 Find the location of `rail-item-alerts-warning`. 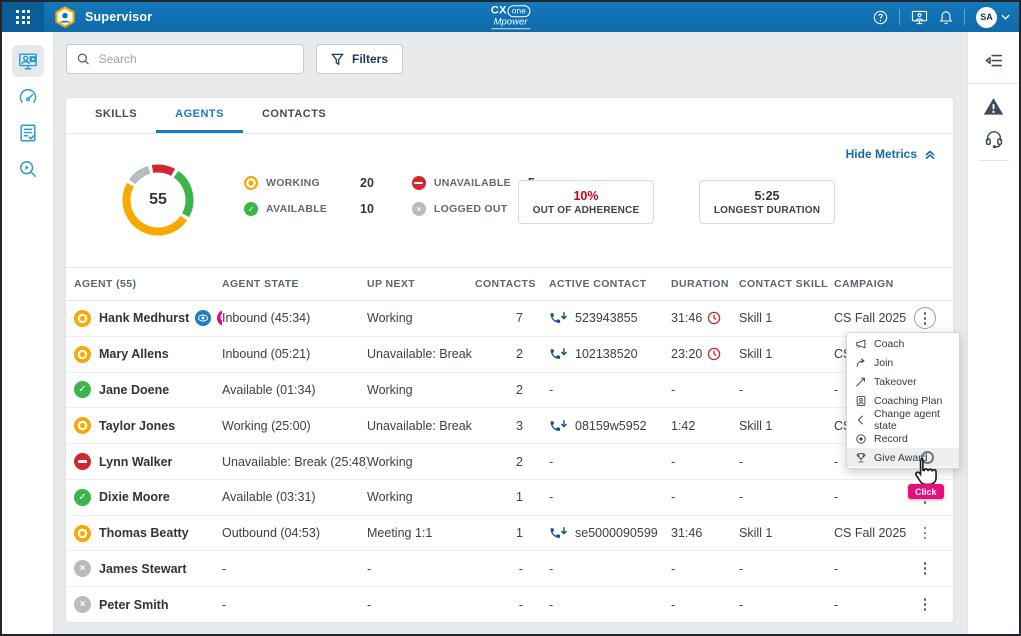

rail-item-alerts-warning is located at coordinates (994, 106).